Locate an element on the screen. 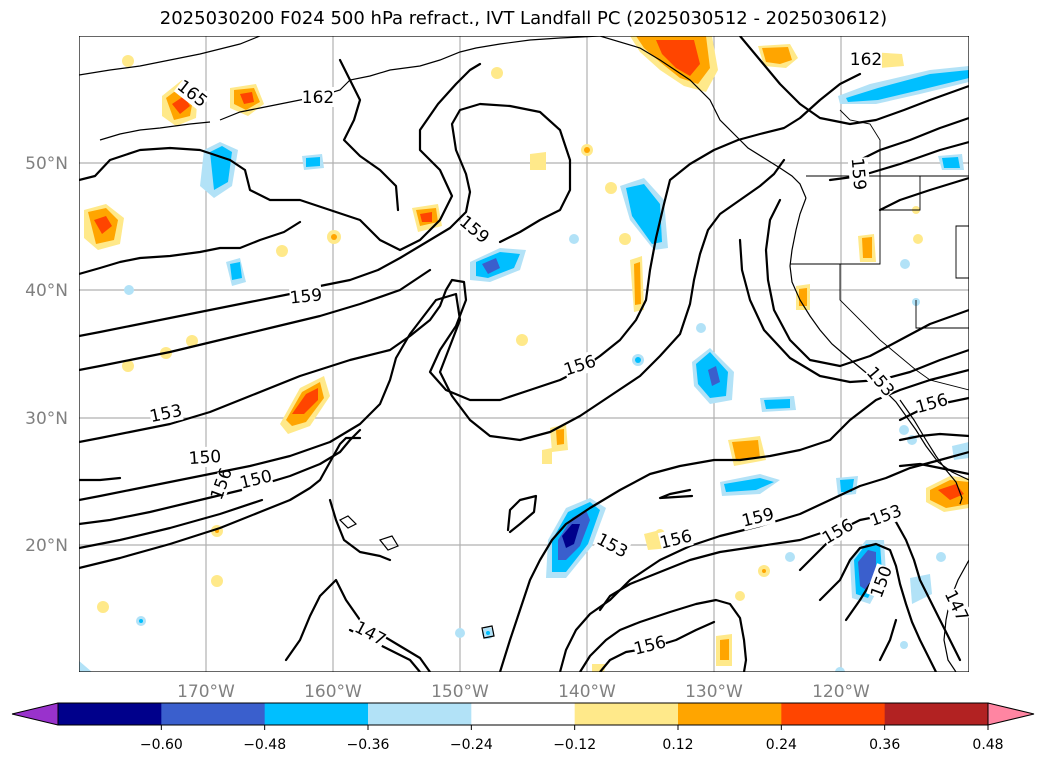 This screenshot has width=1047, height=765. colorbar-tick-label: 0.24 is located at coordinates (781, 745).